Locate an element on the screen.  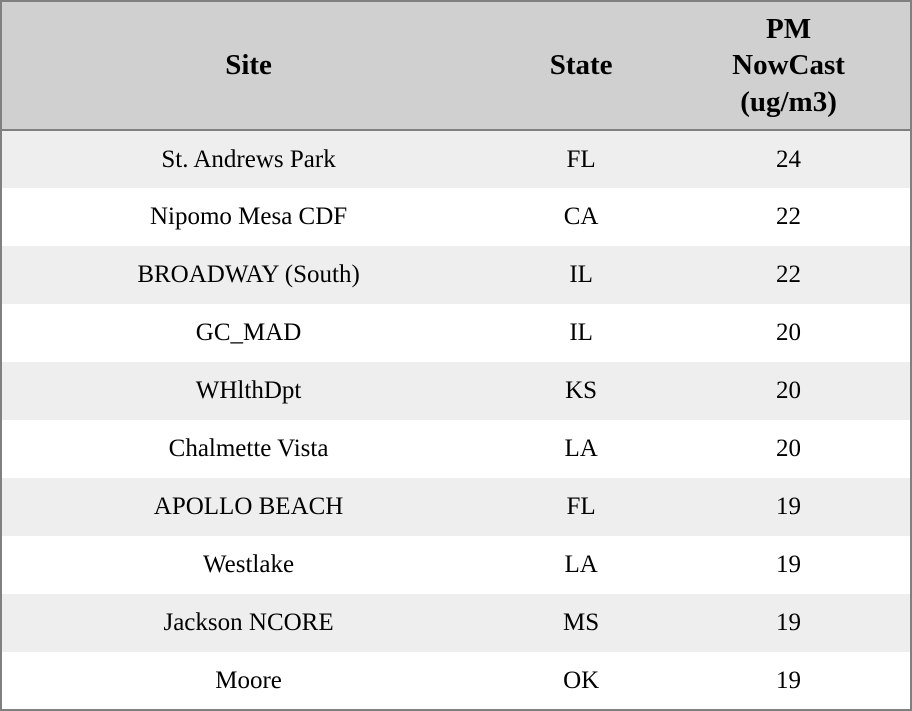
site-cell: Moore is located at coordinates (248, 680).